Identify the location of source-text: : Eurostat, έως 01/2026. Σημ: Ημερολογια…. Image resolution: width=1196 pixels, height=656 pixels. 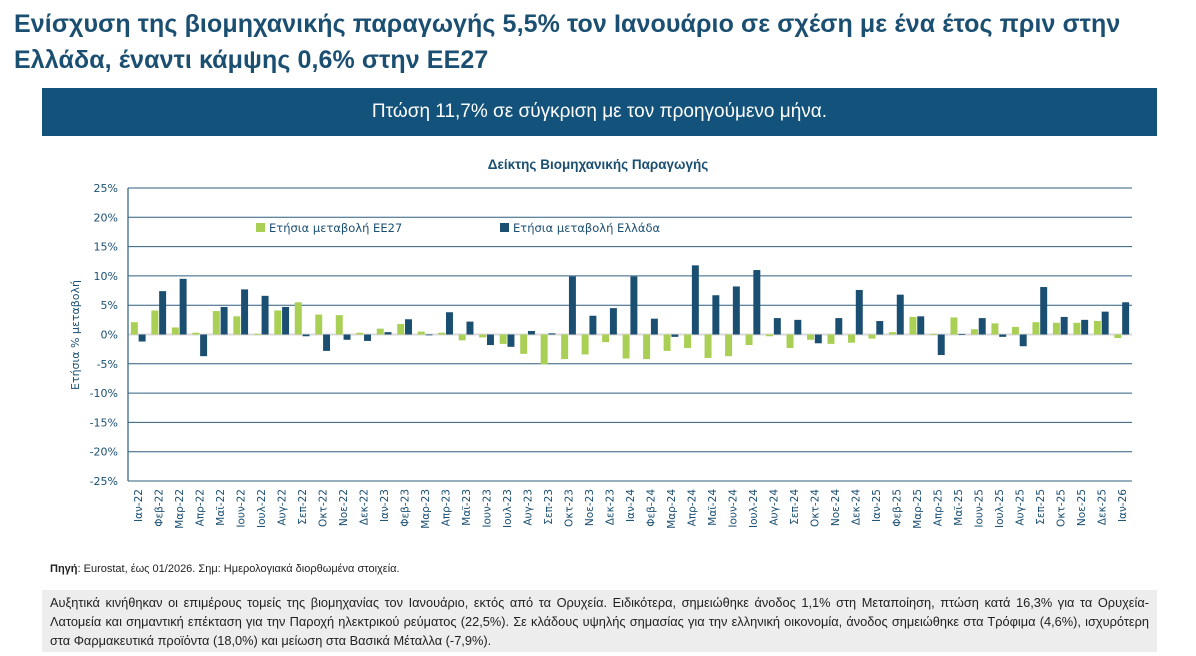
(238, 569).